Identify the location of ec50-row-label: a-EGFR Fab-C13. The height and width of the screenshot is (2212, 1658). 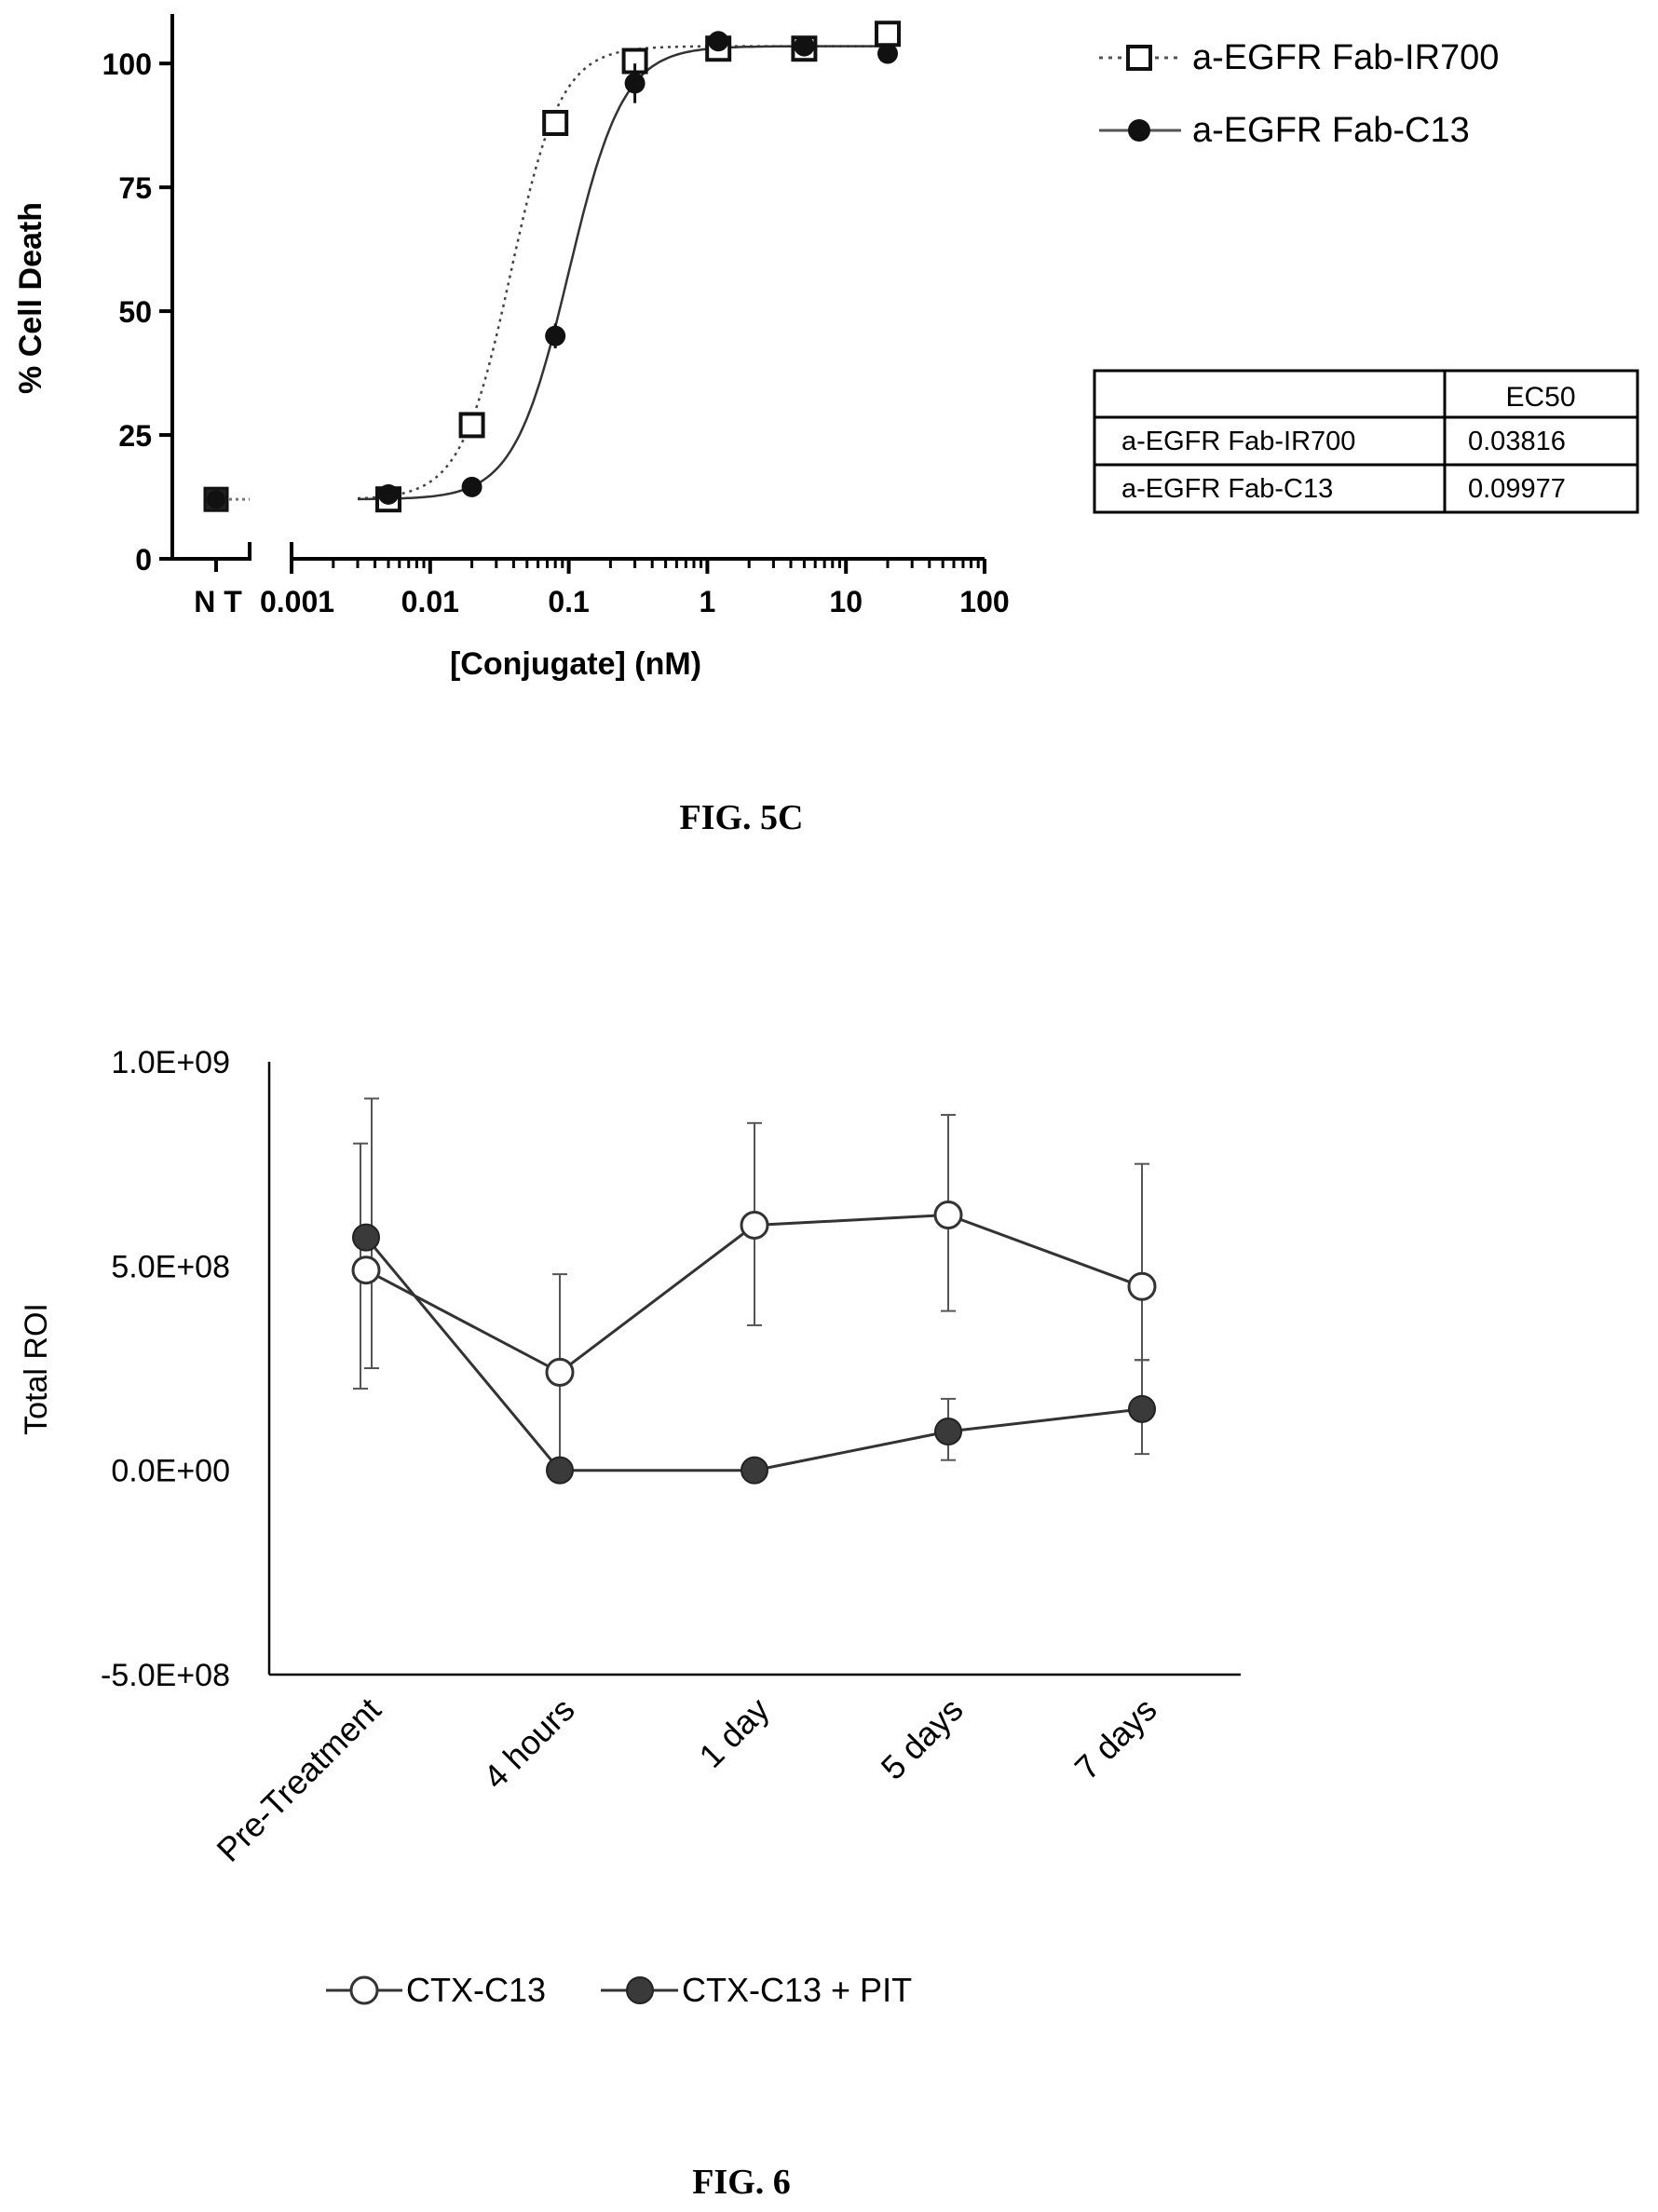
(1227, 489).